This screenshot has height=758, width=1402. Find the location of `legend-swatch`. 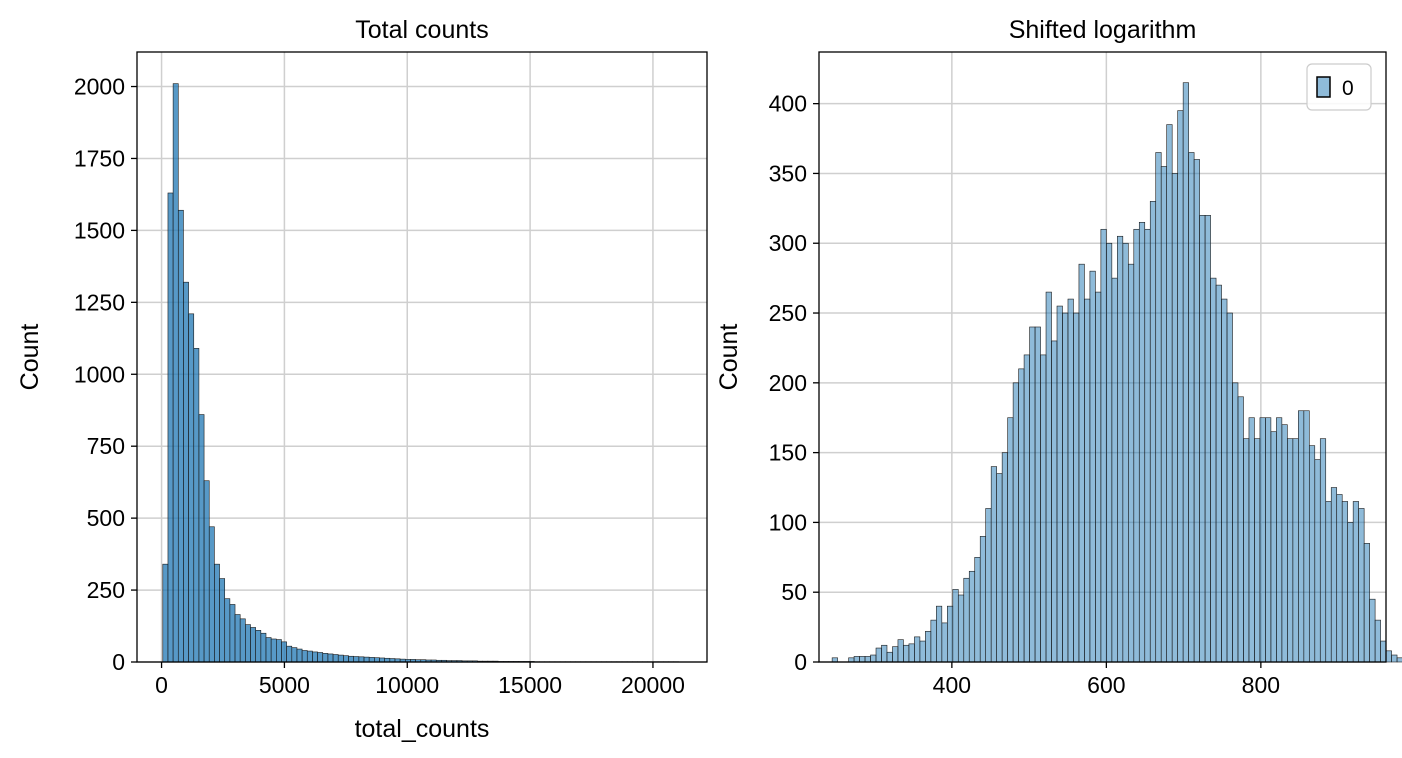

legend-swatch is located at coordinates (1323, 87).